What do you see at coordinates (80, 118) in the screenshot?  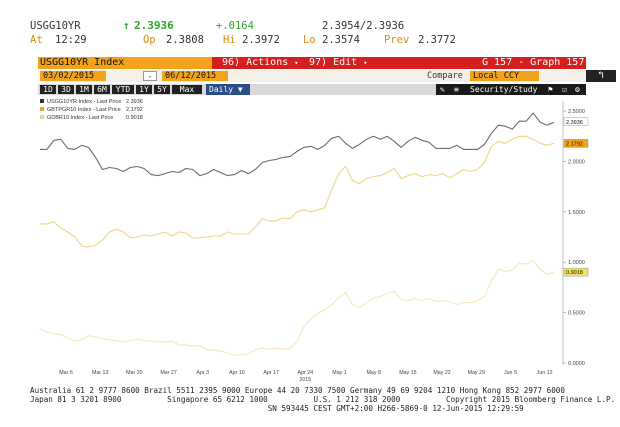 I see `legend-de: GDBR10 Index - Last Price` at bounding box center [80, 118].